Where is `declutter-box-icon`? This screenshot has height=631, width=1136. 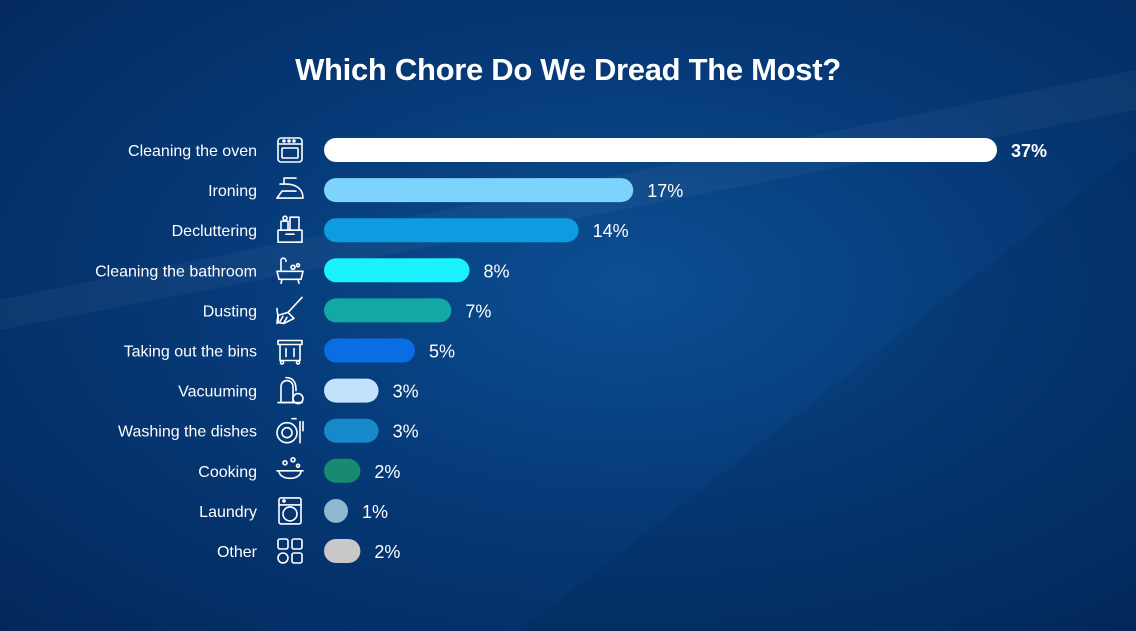
declutter-box-icon is located at coordinates (290, 229).